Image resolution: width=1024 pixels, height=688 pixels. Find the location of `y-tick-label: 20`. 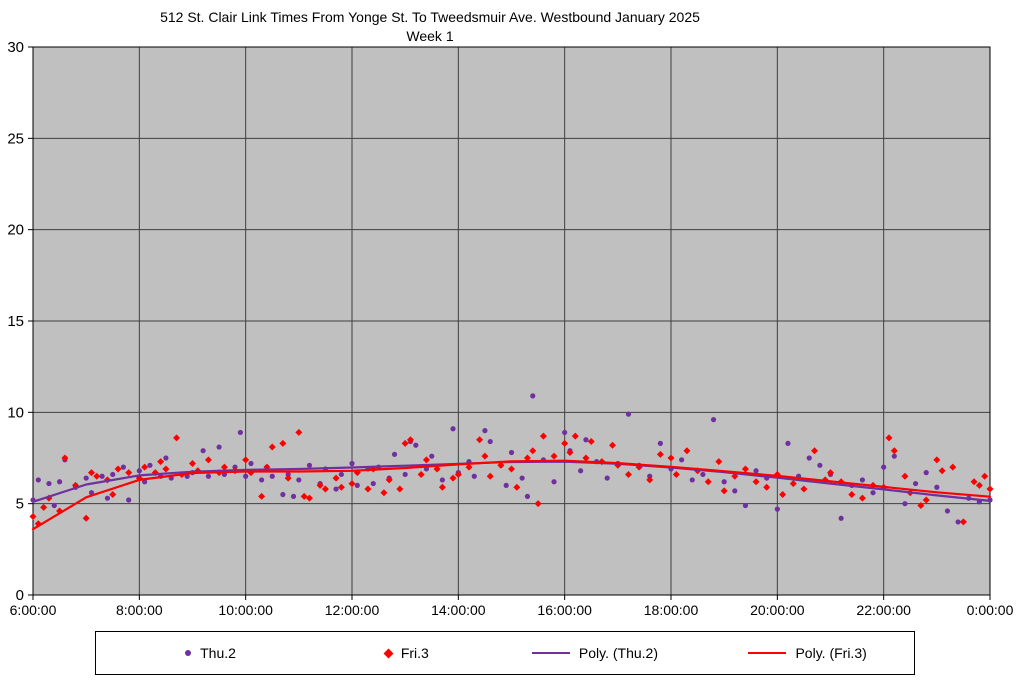

y-tick-label: 20 is located at coordinates (15, 230).